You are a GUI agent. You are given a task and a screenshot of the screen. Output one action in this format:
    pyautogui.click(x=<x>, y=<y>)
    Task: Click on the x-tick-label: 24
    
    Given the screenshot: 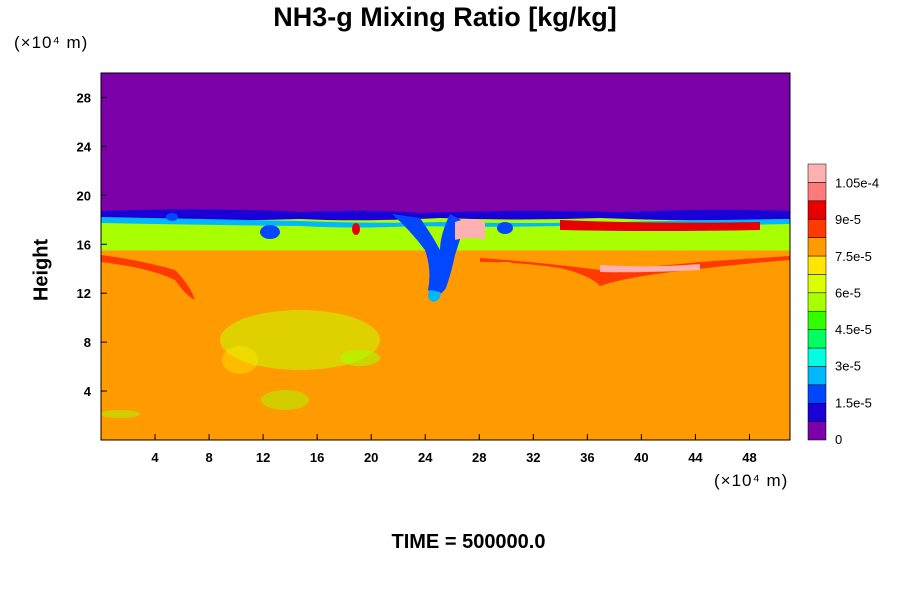 What is the action you would take?
    pyautogui.click(x=425, y=457)
    